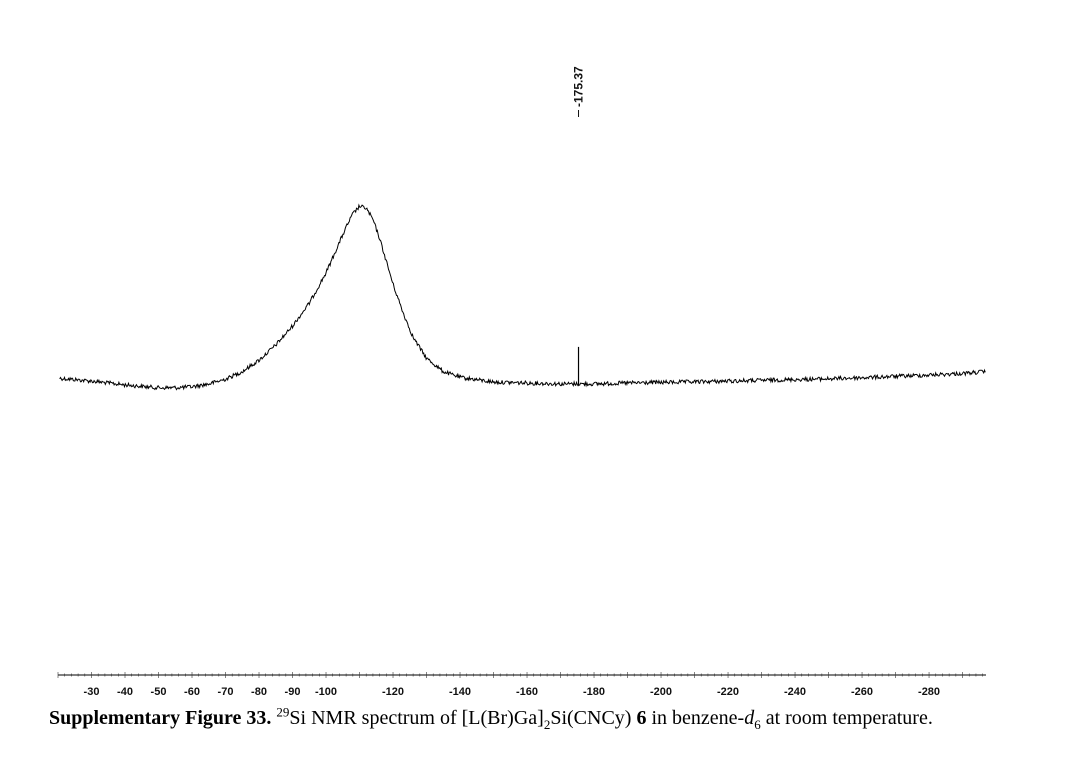 Image resolution: width=1091 pixels, height=757 pixels. Describe the element at coordinates (593, 718) in the screenshot. I see `caption-text-2: Si(CNCy)` at that location.